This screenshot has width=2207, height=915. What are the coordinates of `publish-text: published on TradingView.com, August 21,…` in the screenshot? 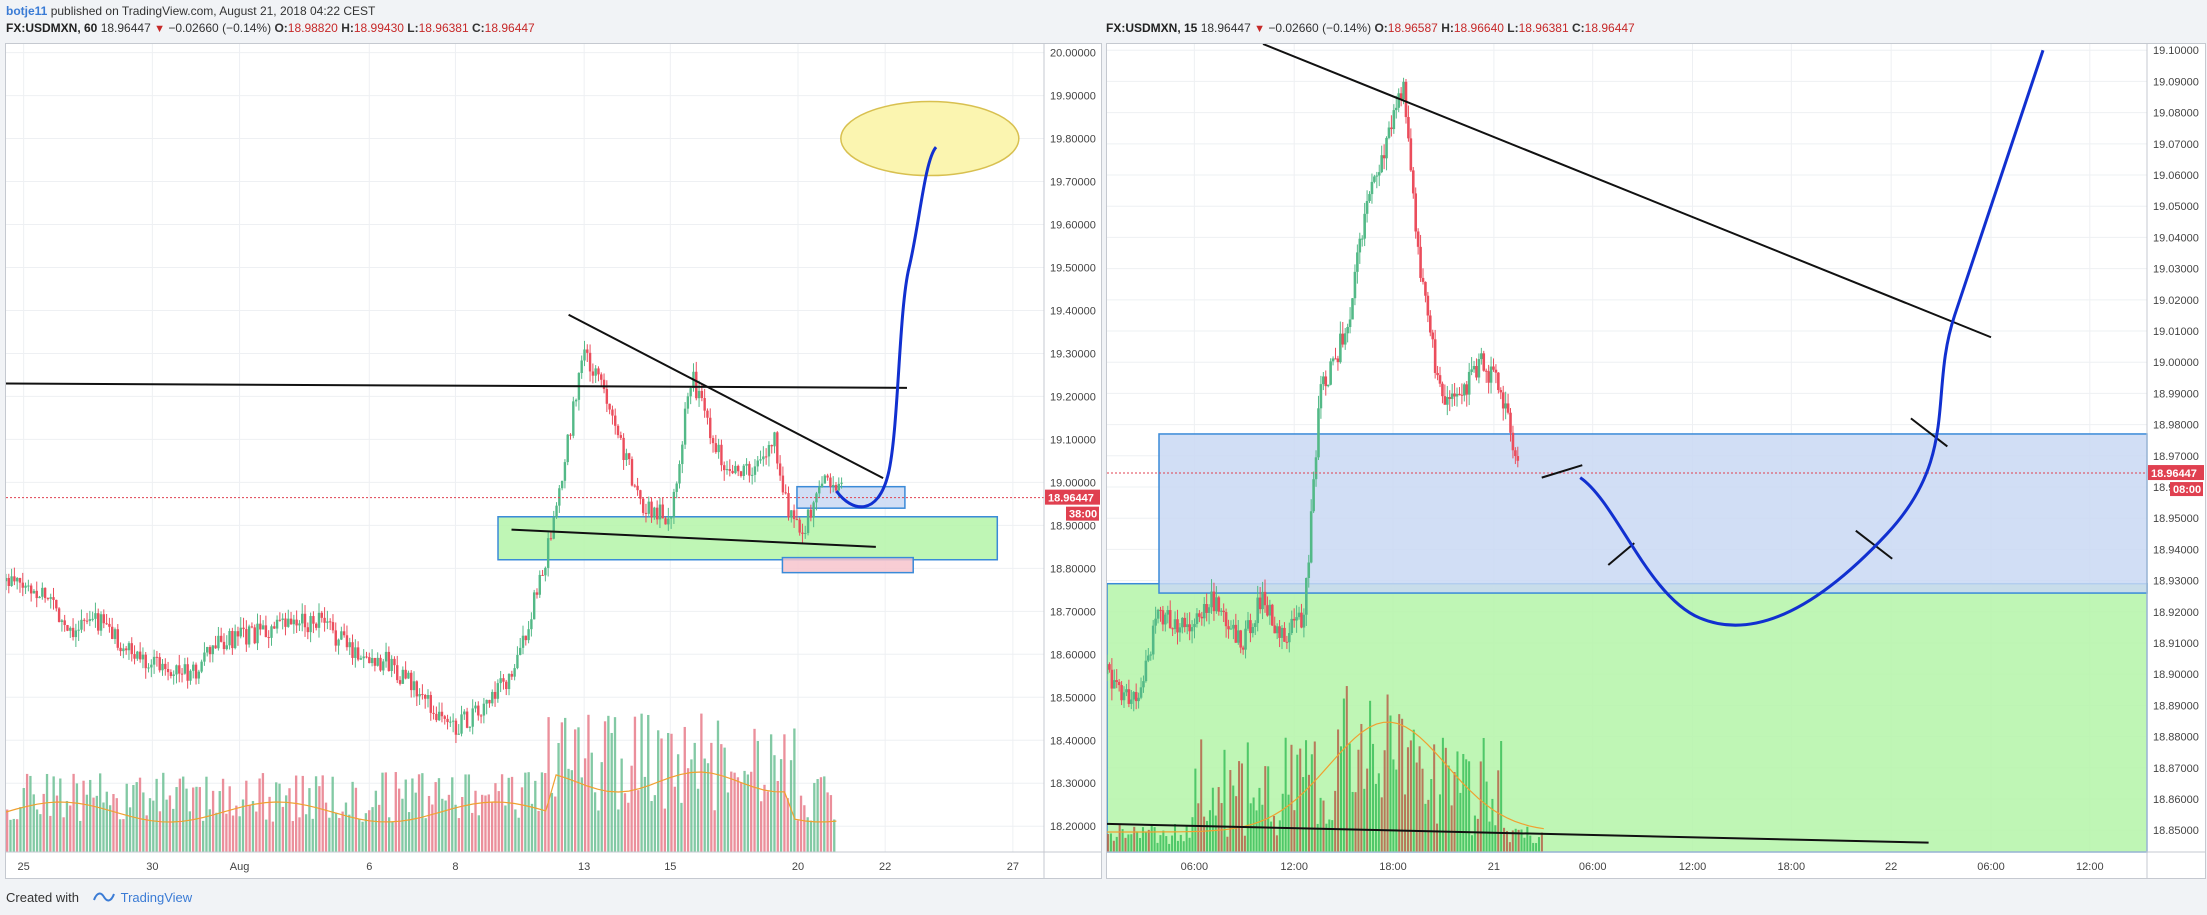 It's located at (211, 11).